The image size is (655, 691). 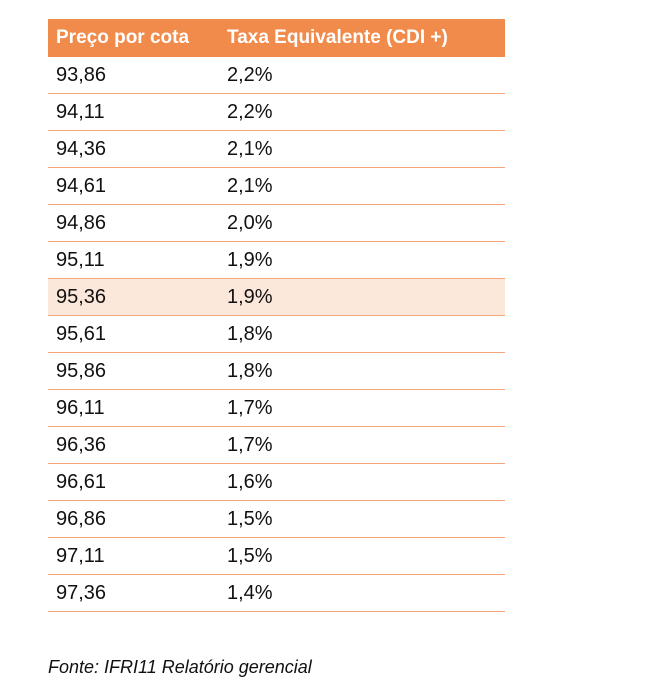 I want to click on table-header: Preço por cota Taxa Equivalente (CDI +), so click(x=276, y=38).